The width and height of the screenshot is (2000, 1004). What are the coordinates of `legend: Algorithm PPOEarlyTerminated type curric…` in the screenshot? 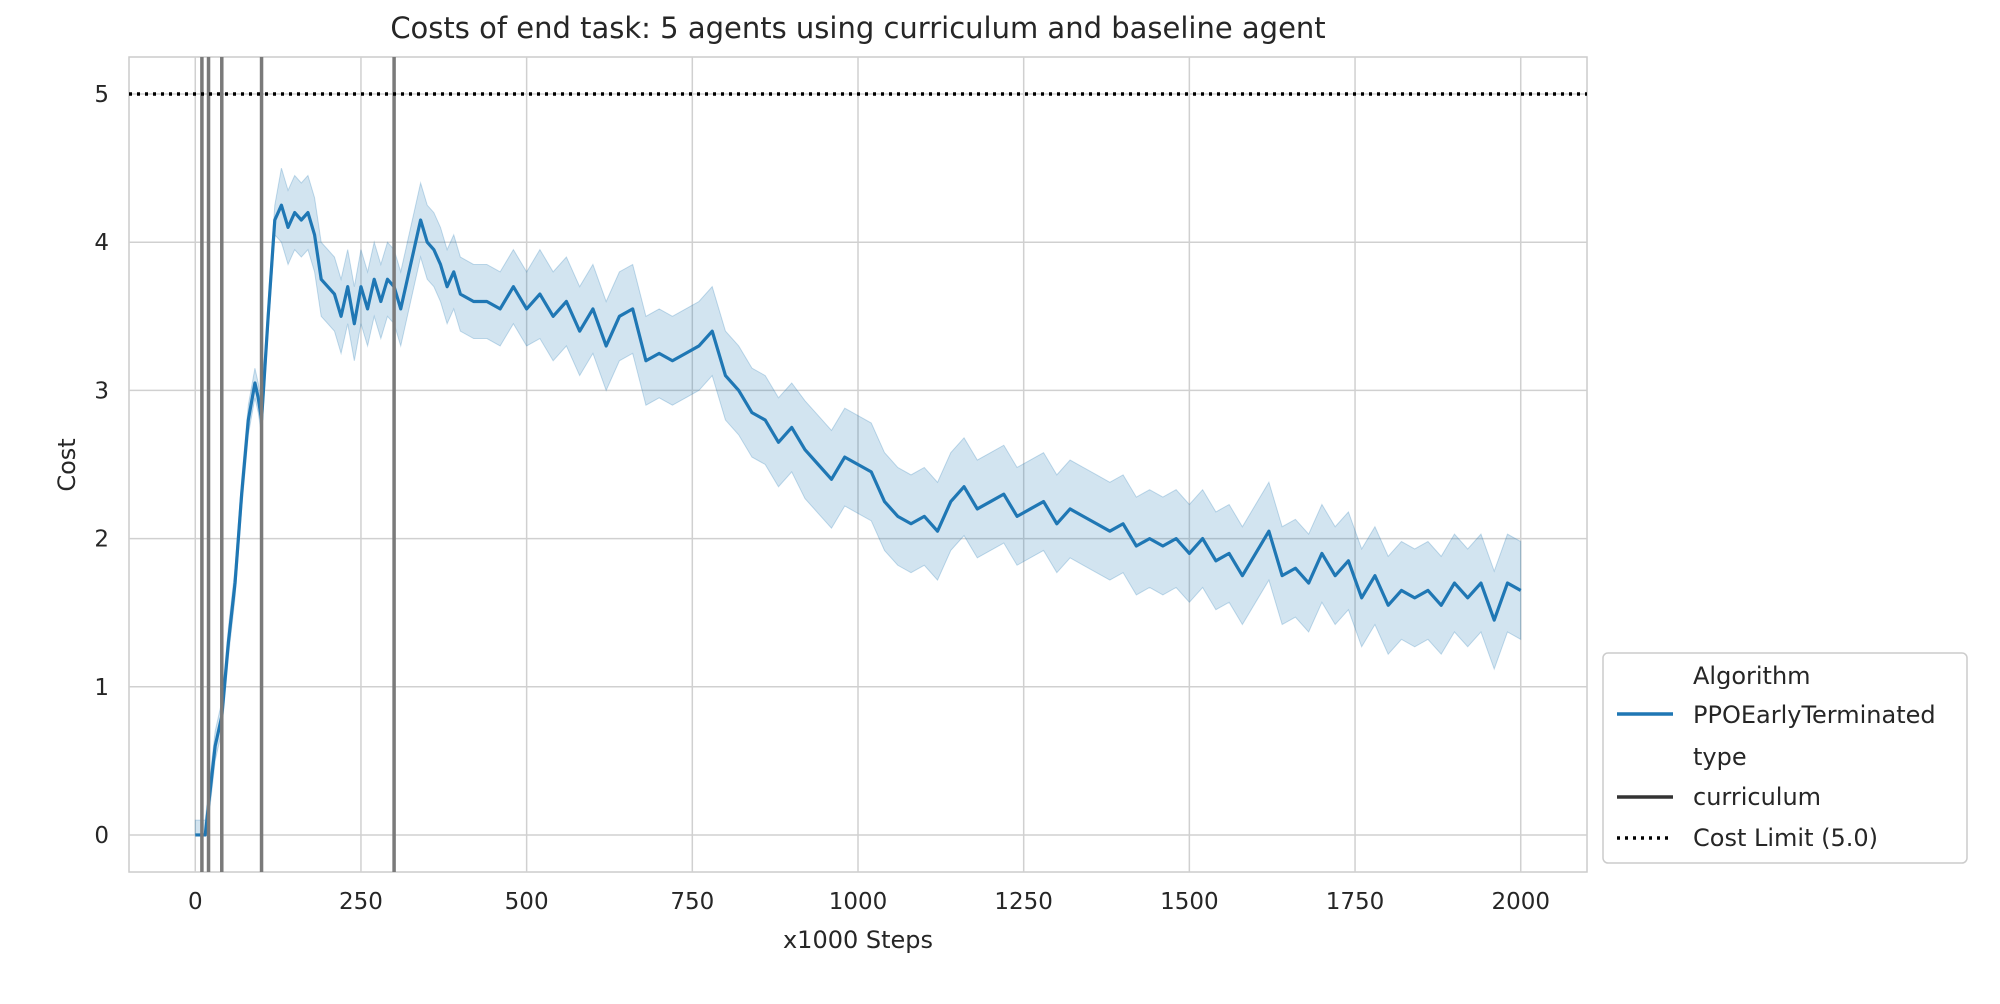 It's located at (1785, 758).